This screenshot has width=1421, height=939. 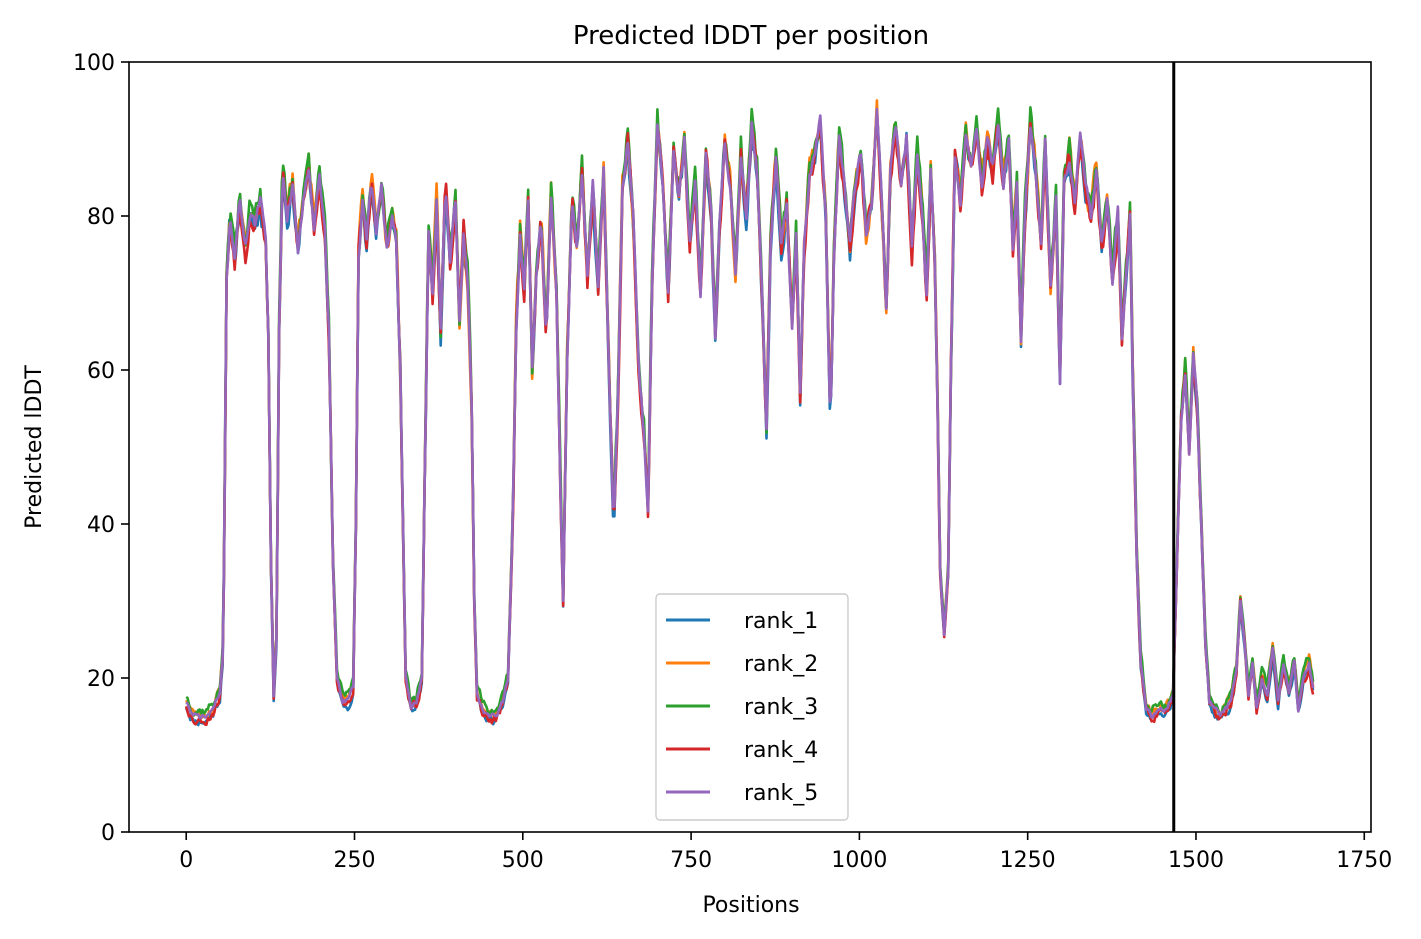 I want to click on x-axis-title: Positions, so click(x=750, y=905).